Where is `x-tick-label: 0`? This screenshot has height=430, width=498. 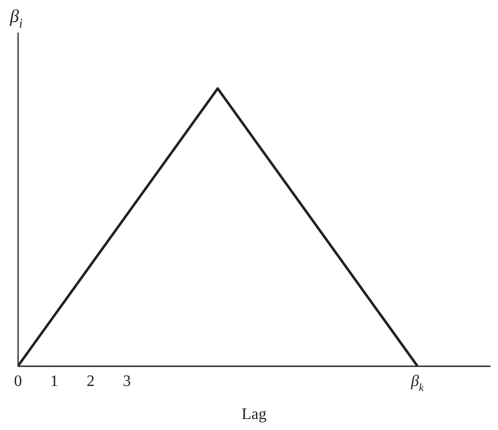 x-tick-label: 0 is located at coordinates (18, 381).